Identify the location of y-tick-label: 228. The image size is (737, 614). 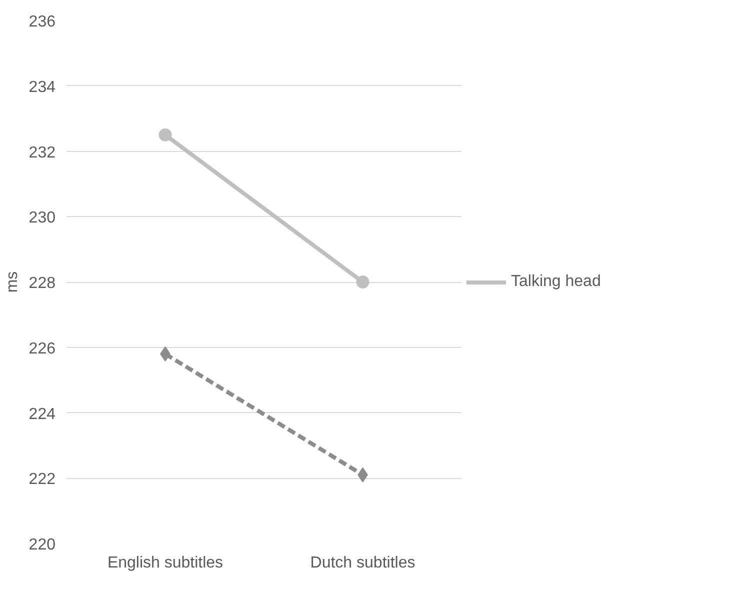
(42, 283).